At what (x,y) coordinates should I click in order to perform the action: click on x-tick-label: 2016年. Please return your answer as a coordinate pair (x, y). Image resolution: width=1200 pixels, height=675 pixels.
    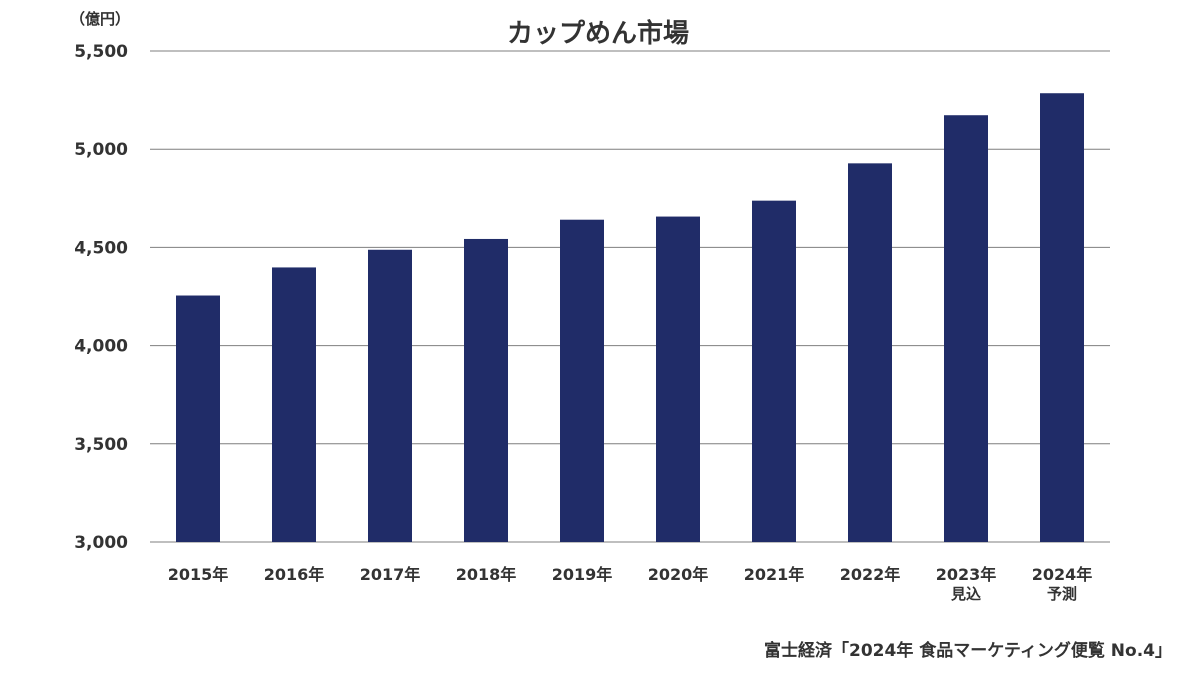
    Looking at the image, I should click on (294, 574).